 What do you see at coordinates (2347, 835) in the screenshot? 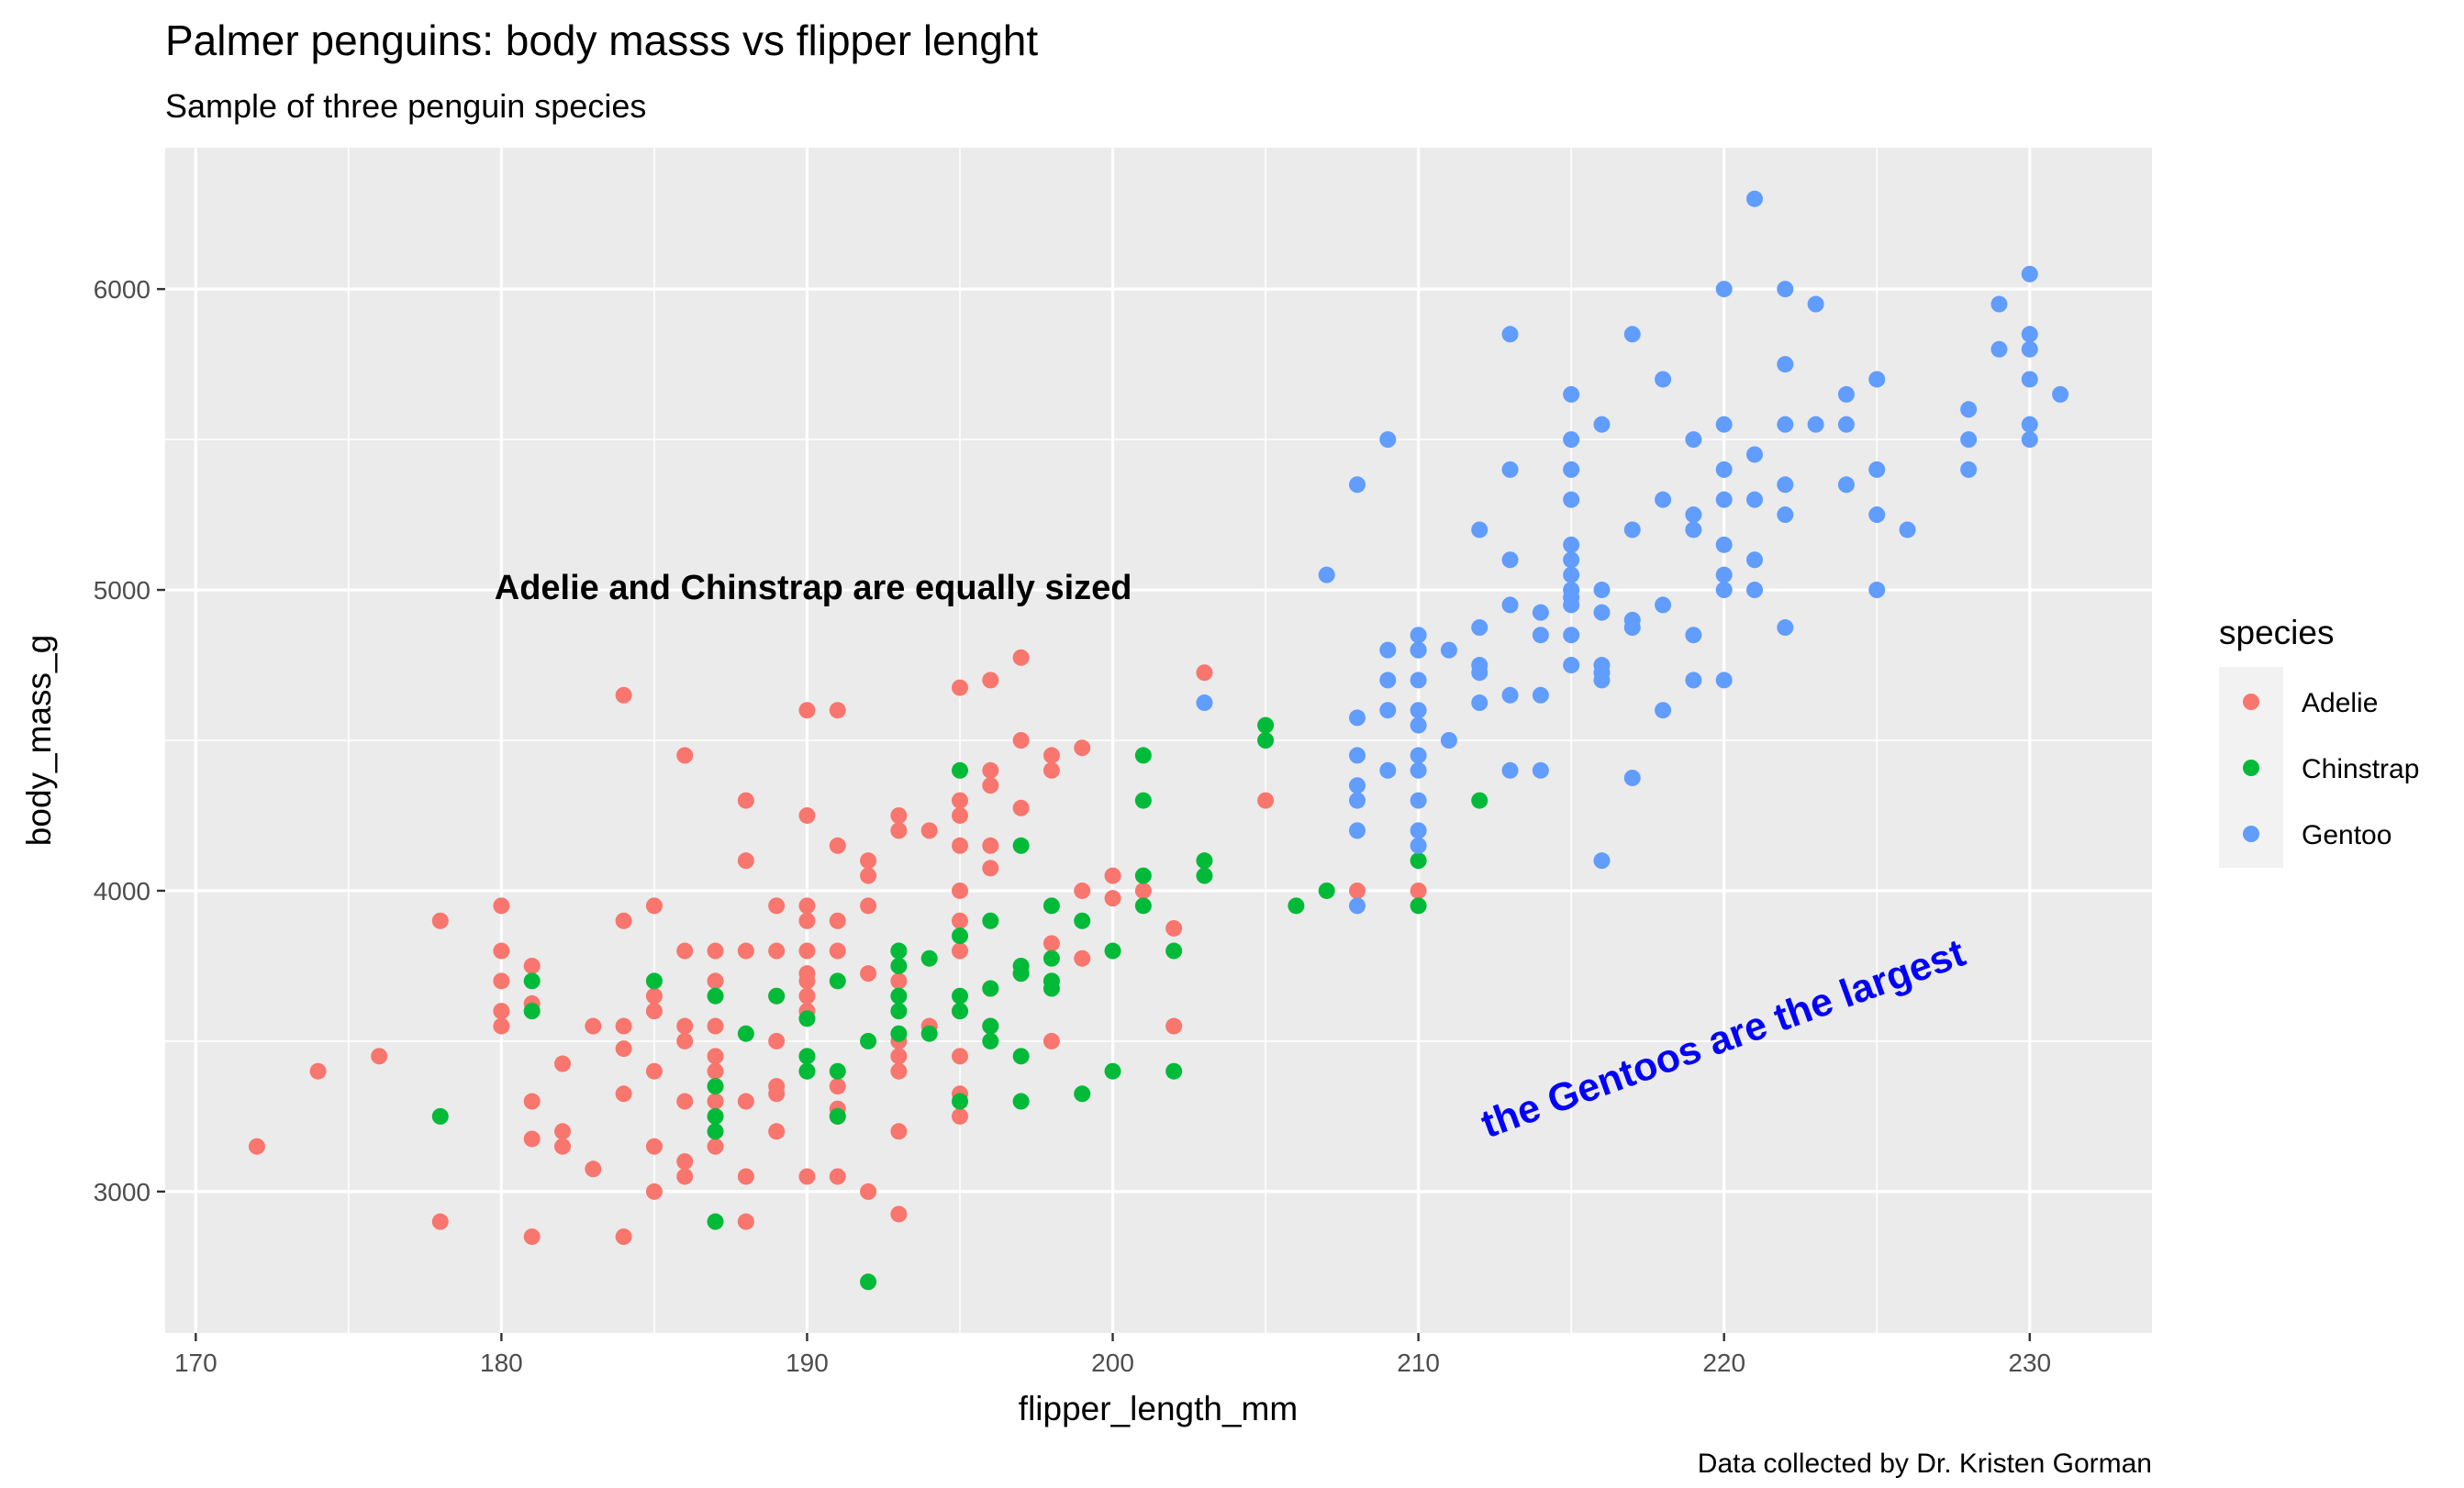
I see `legend-label-gentoo: Gentoo` at bounding box center [2347, 835].